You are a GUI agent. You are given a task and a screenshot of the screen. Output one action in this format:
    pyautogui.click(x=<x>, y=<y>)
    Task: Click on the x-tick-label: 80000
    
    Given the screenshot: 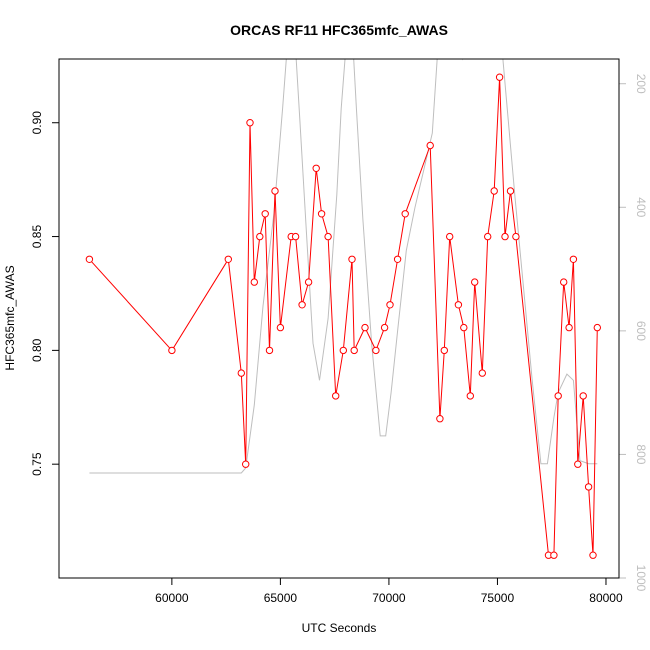 What is the action you would take?
    pyautogui.click(x=606, y=598)
    